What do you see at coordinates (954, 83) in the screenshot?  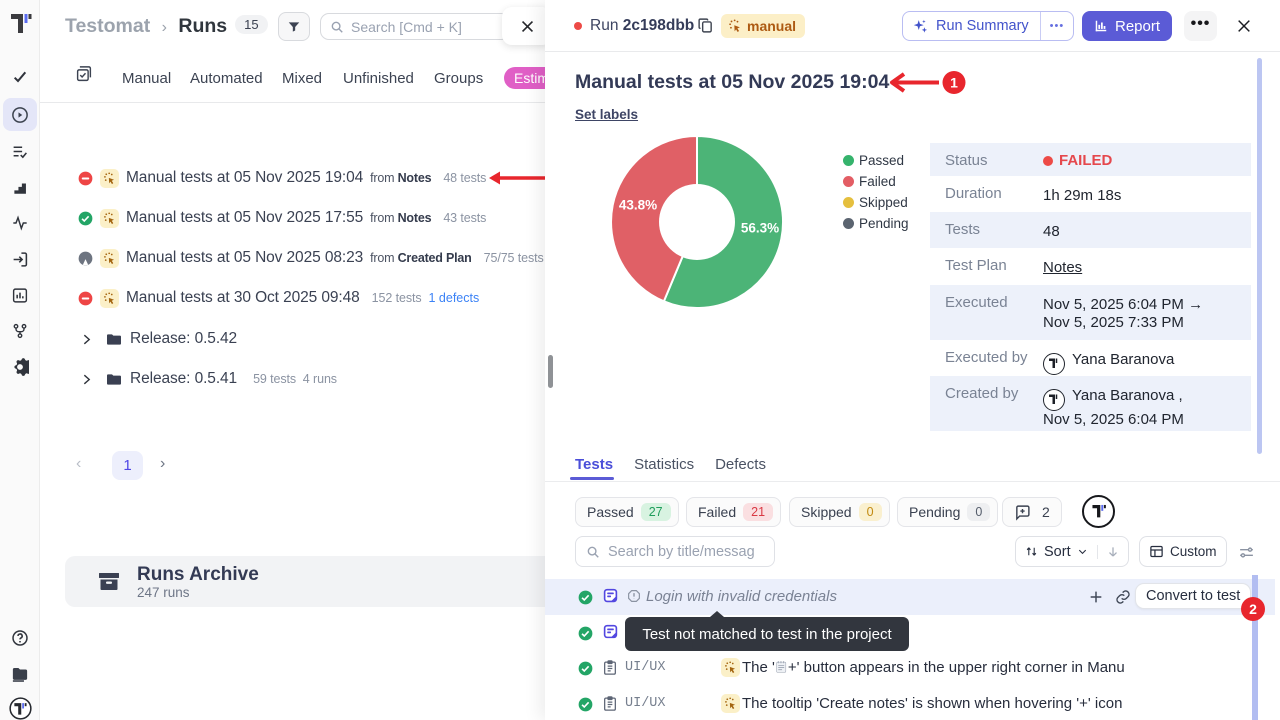 I see `svg-text: 1` at bounding box center [954, 83].